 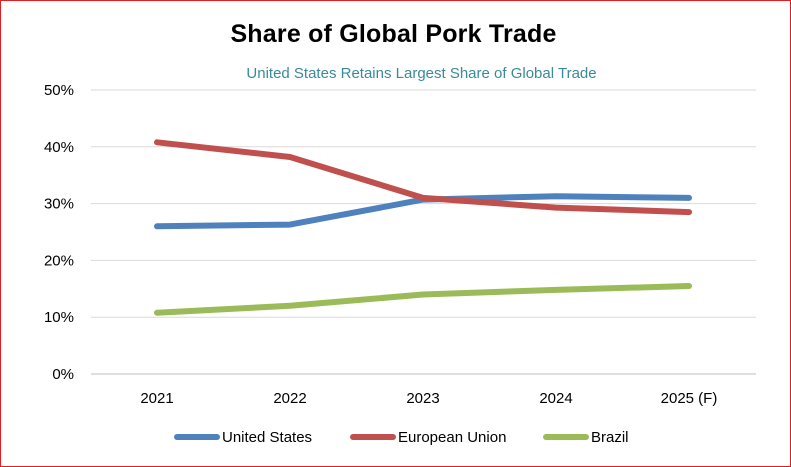 I want to click on x-tick-label: 2024, so click(x=555, y=398).